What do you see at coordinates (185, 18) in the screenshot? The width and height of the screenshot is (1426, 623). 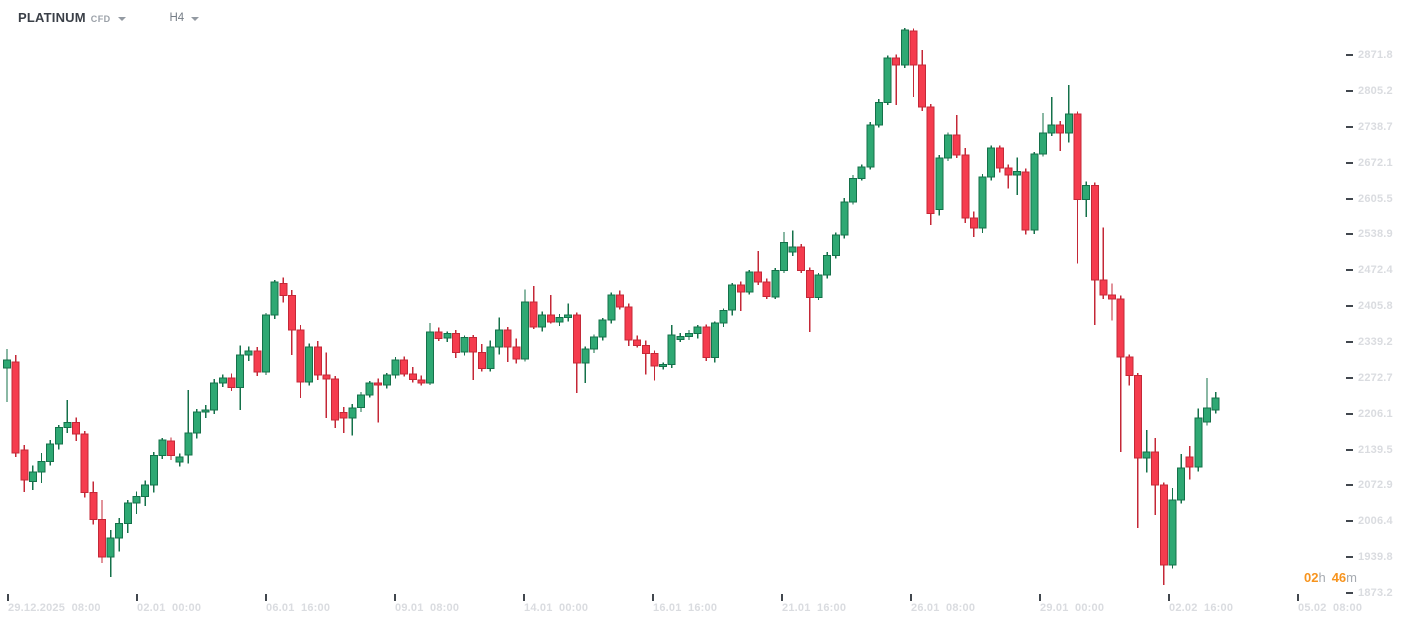 I see `timeframe-selector: H4` at bounding box center [185, 18].